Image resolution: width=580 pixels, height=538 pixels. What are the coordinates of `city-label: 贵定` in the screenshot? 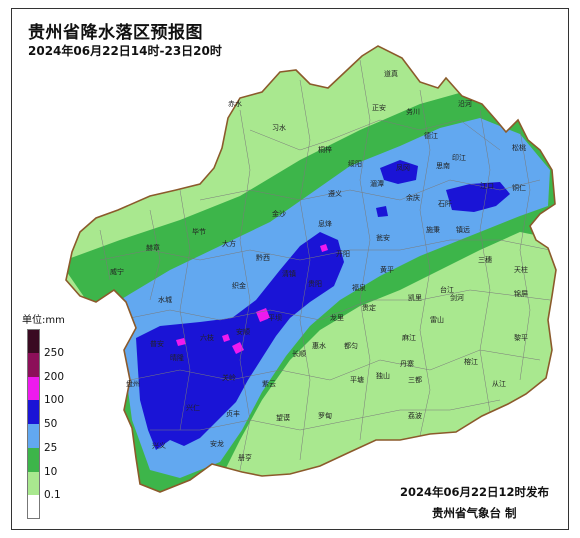 It's located at (369, 307).